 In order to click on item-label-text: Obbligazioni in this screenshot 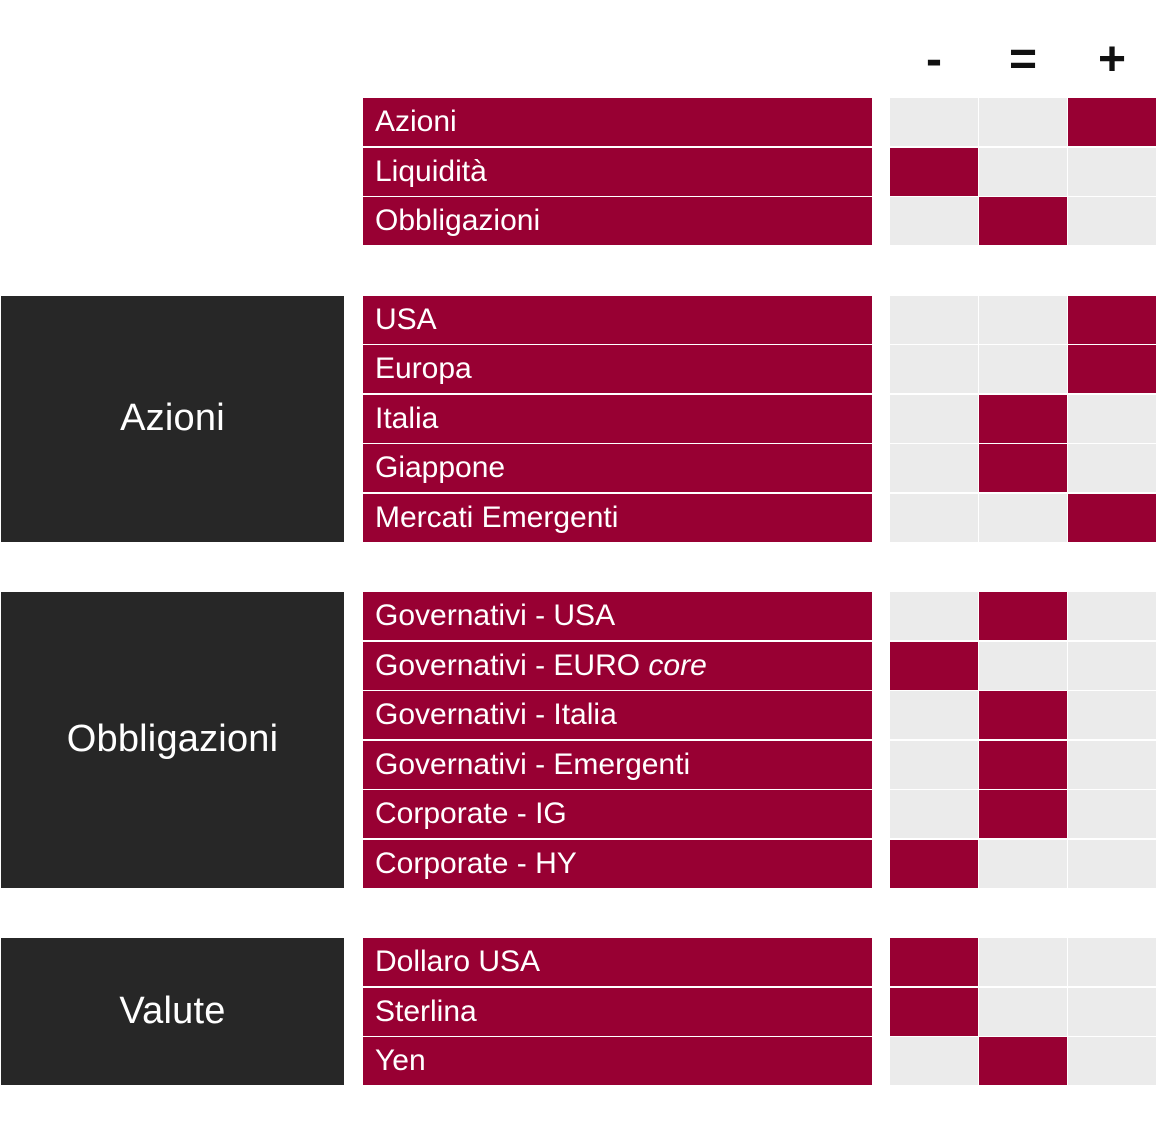, I will do `click(458, 220)`.